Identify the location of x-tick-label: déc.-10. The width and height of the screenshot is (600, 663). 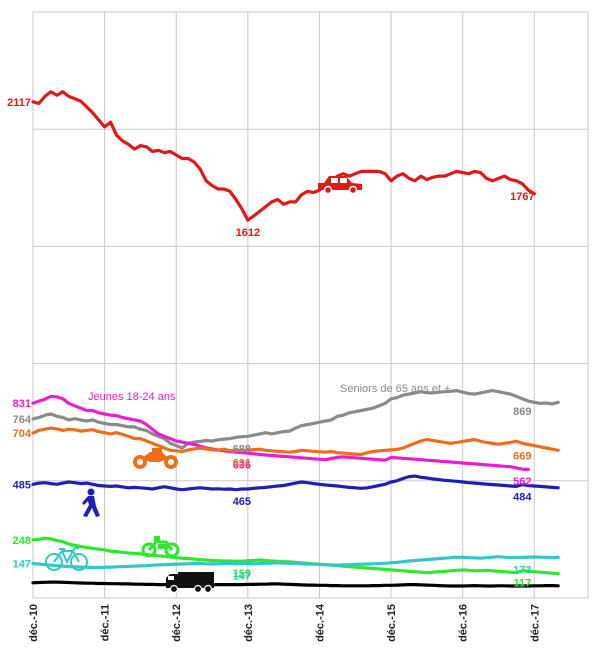
(34, 623).